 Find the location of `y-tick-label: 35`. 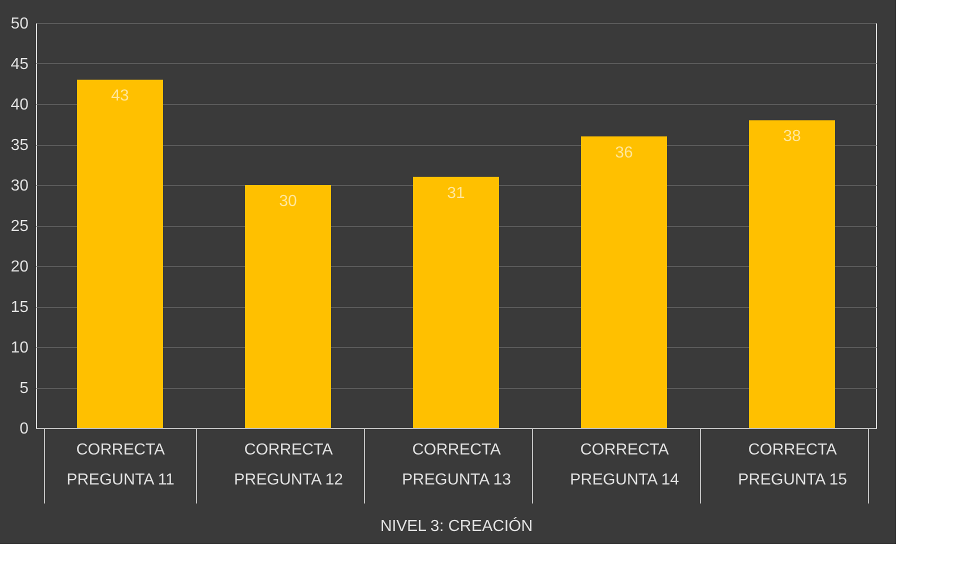

y-tick-label: 35 is located at coordinates (19, 145).